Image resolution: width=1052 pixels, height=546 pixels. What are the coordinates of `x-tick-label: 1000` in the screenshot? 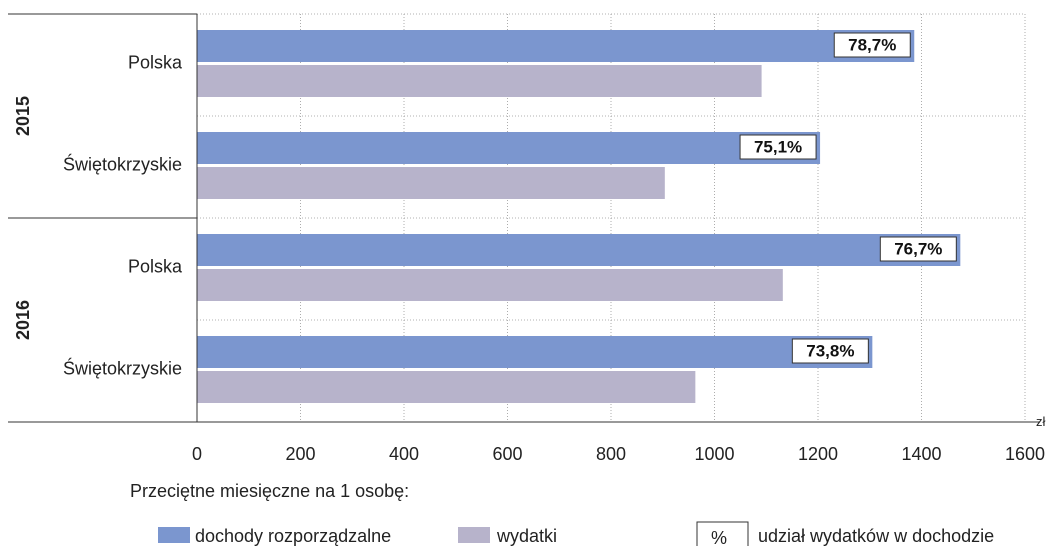 It's located at (714, 454).